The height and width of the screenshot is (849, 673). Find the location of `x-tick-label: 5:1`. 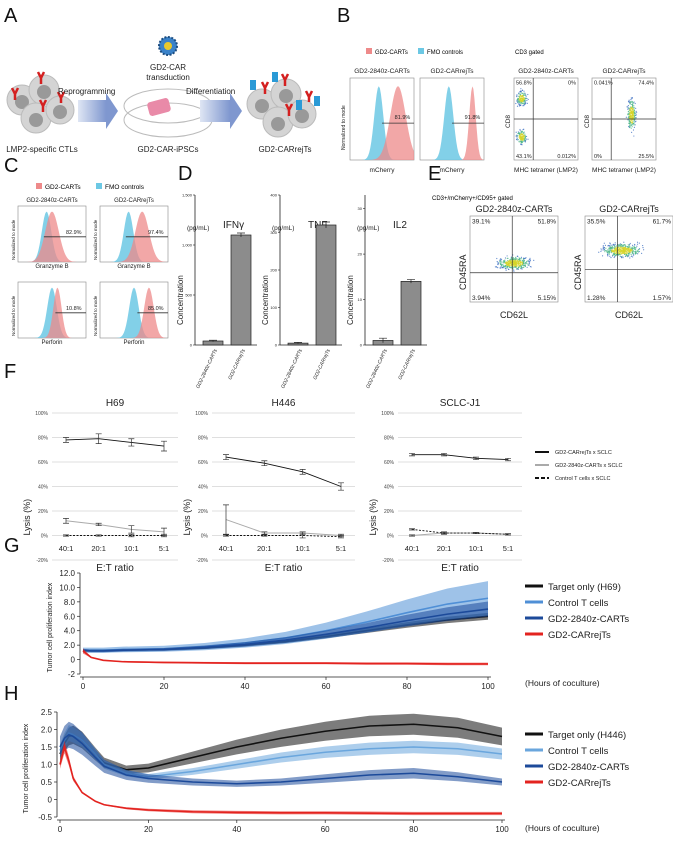

x-tick-label: 5:1 is located at coordinates (508, 548).